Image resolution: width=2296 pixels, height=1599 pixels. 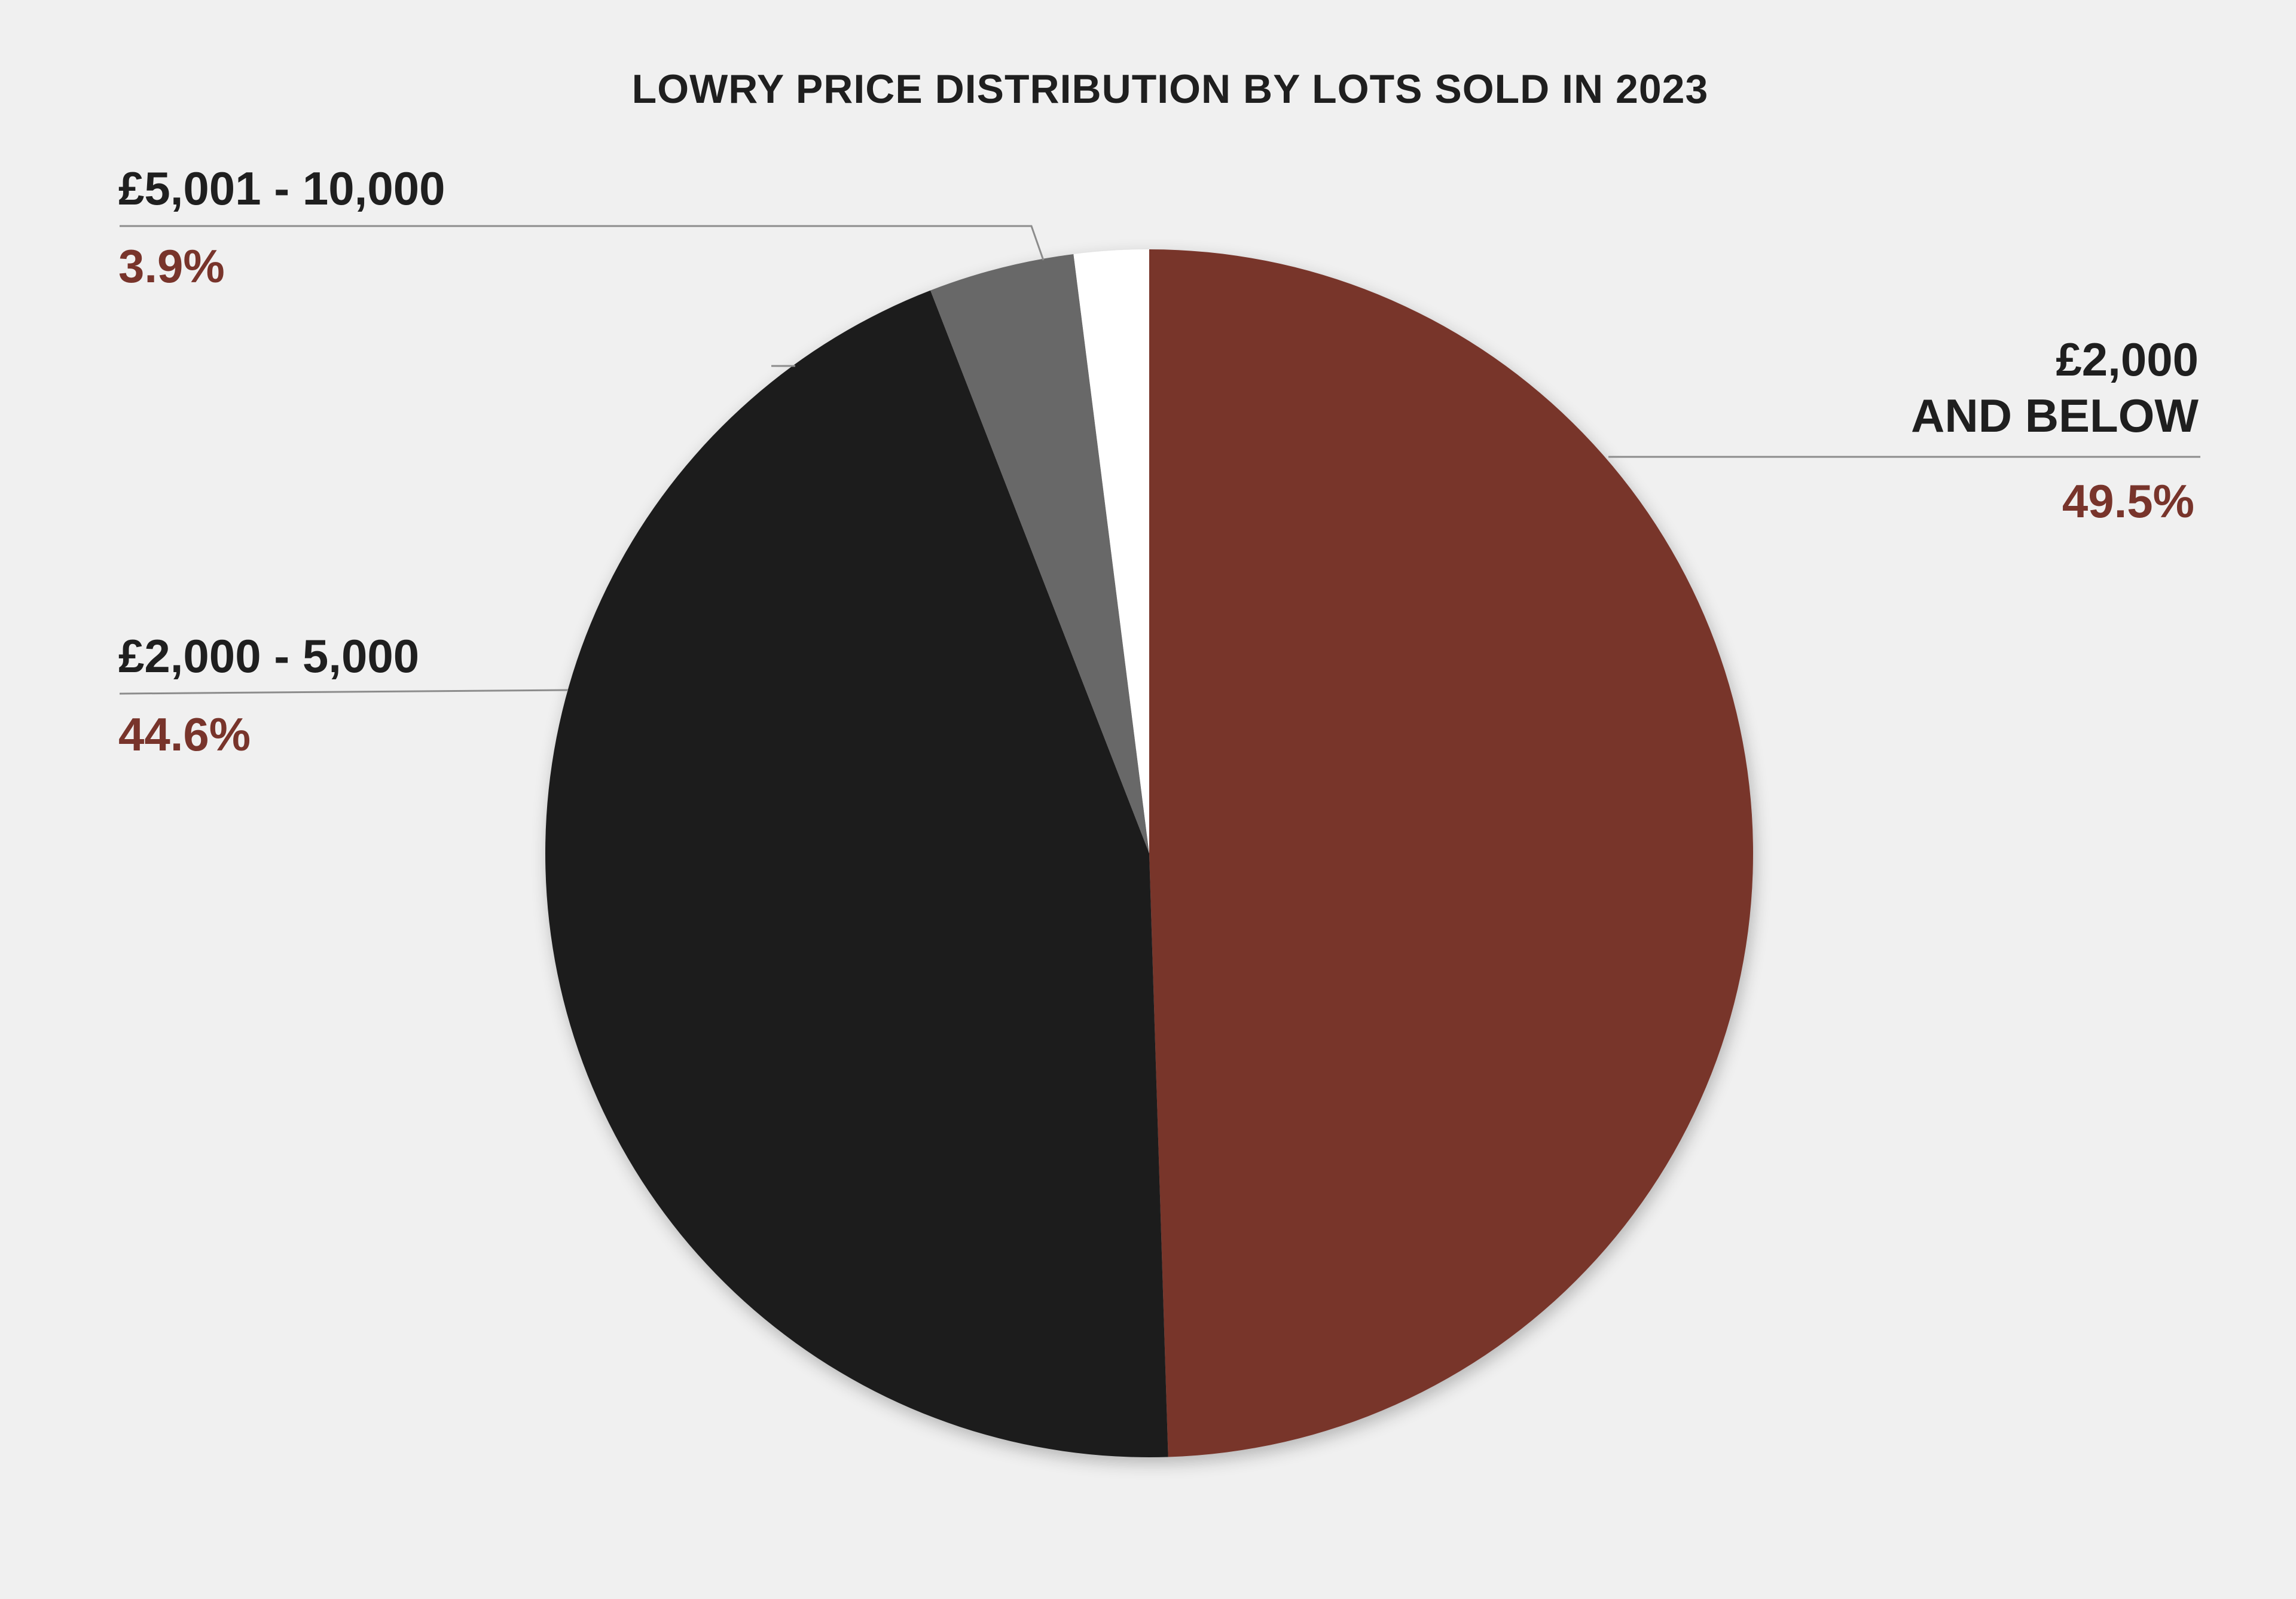 I want to click on slice-top-white, so click(x=1111, y=551).